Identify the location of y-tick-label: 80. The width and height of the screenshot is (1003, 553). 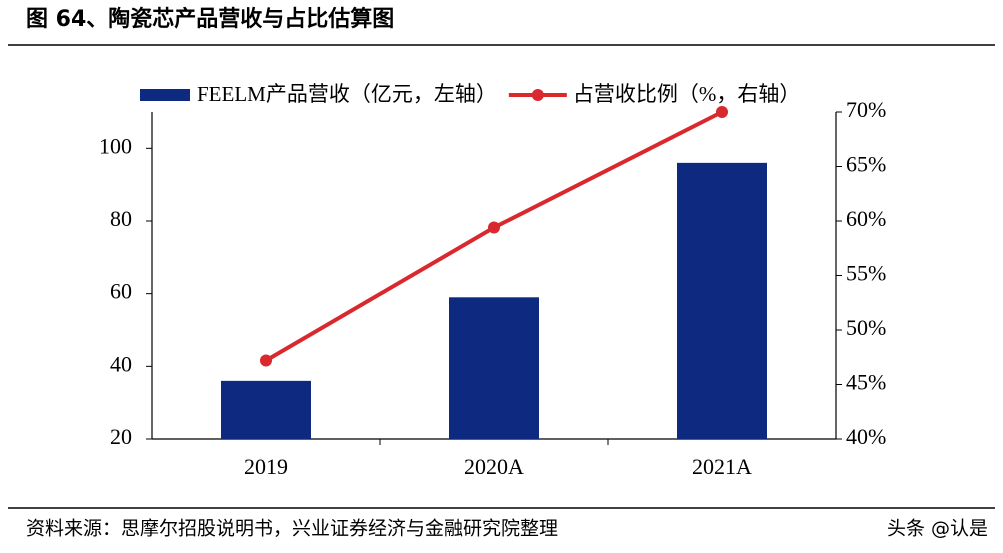
(121, 218).